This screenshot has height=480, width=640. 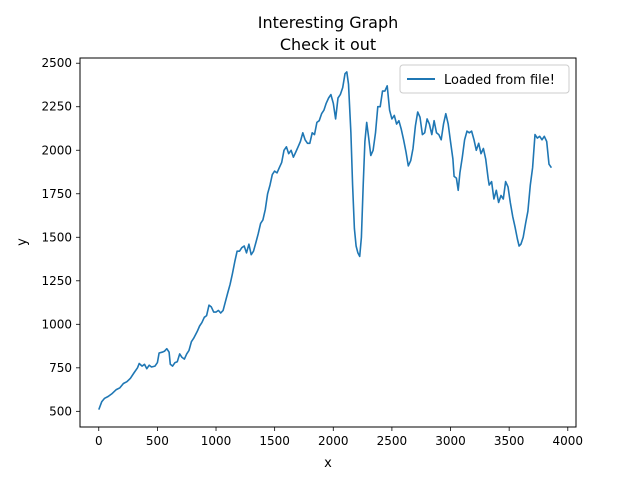 I want to click on x-tick-label: 1000, so click(x=216, y=441).